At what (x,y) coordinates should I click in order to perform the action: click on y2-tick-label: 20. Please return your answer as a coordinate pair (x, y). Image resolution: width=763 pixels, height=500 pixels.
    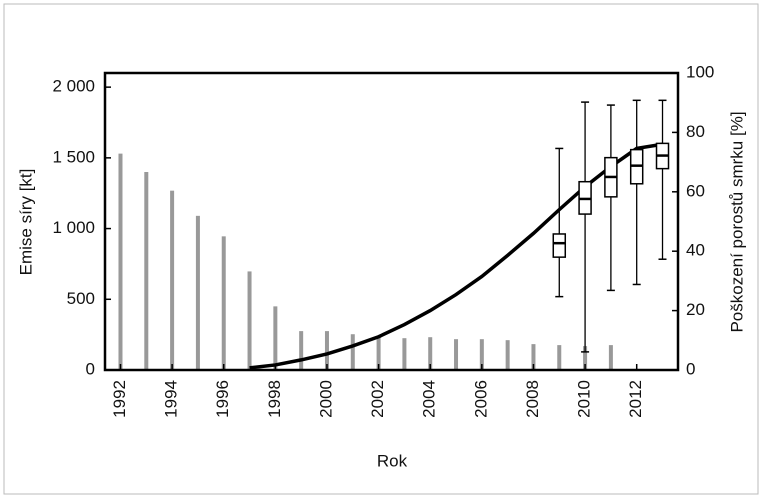
    Looking at the image, I should click on (695, 309).